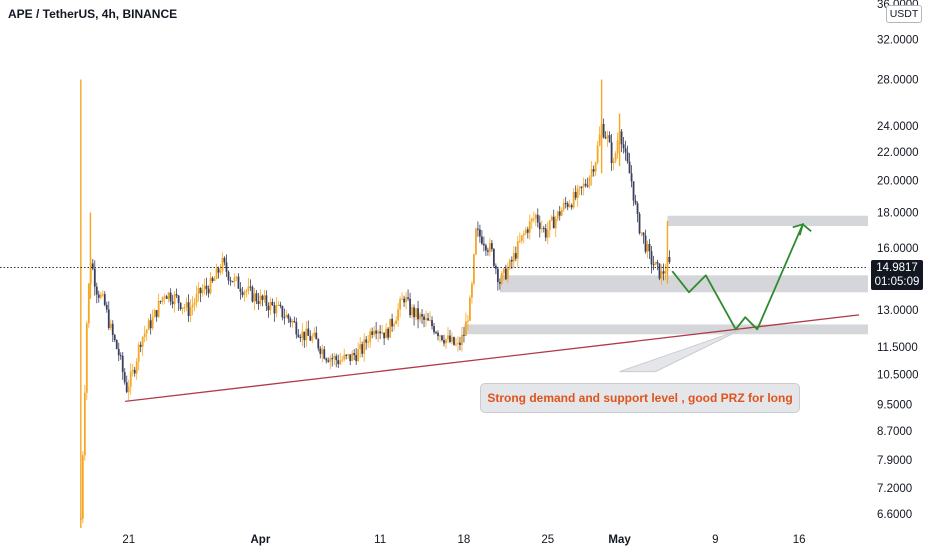  What do you see at coordinates (665, 275) in the screenshot?
I see `zones-layer` at bounding box center [665, 275].